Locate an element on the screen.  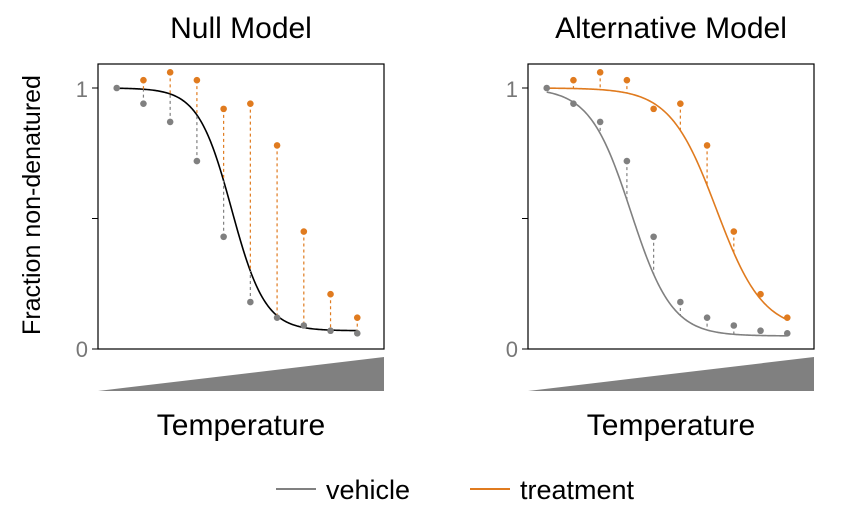
y-axis-label: Fraction non-denatured is located at coordinates (32, 205).